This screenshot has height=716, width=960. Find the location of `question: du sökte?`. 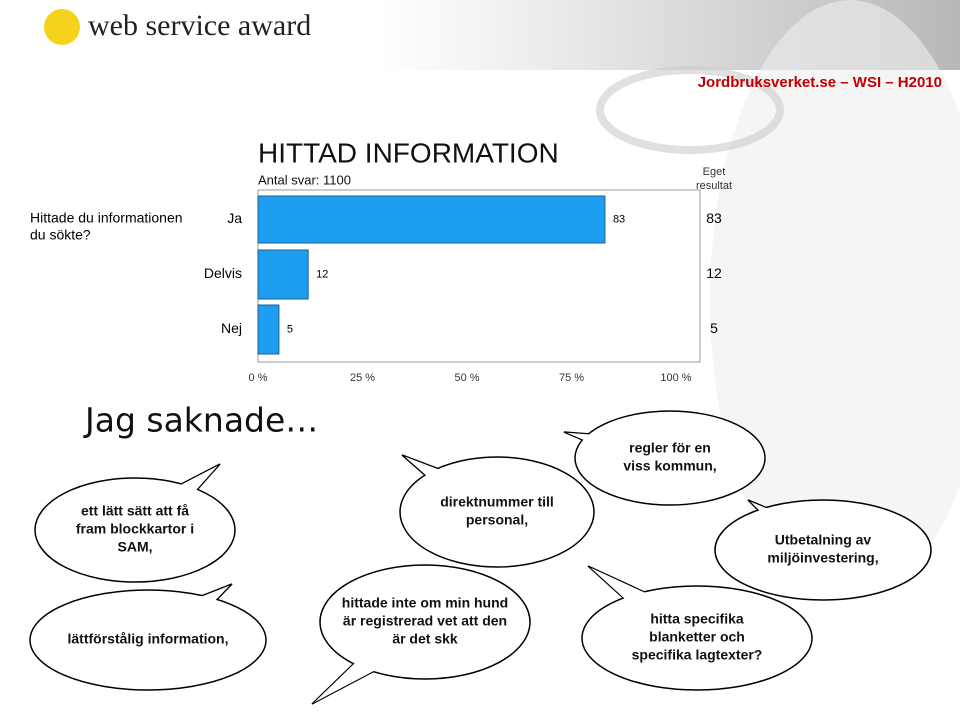

question: du sökte? is located at coordinates (60, 235).